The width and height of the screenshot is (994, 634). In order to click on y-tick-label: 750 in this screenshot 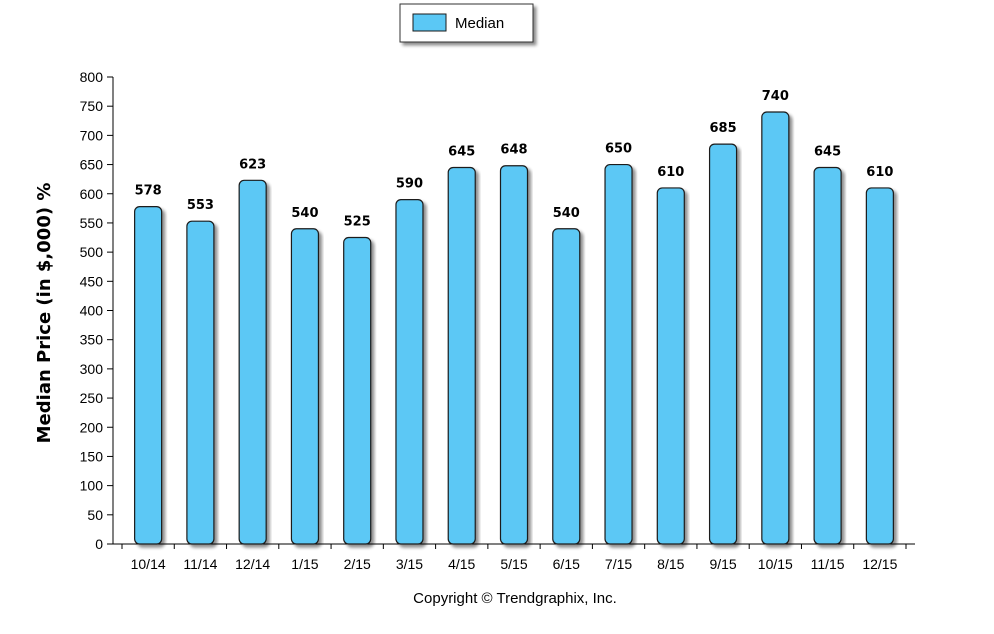, I will do `click(92, 106)`.